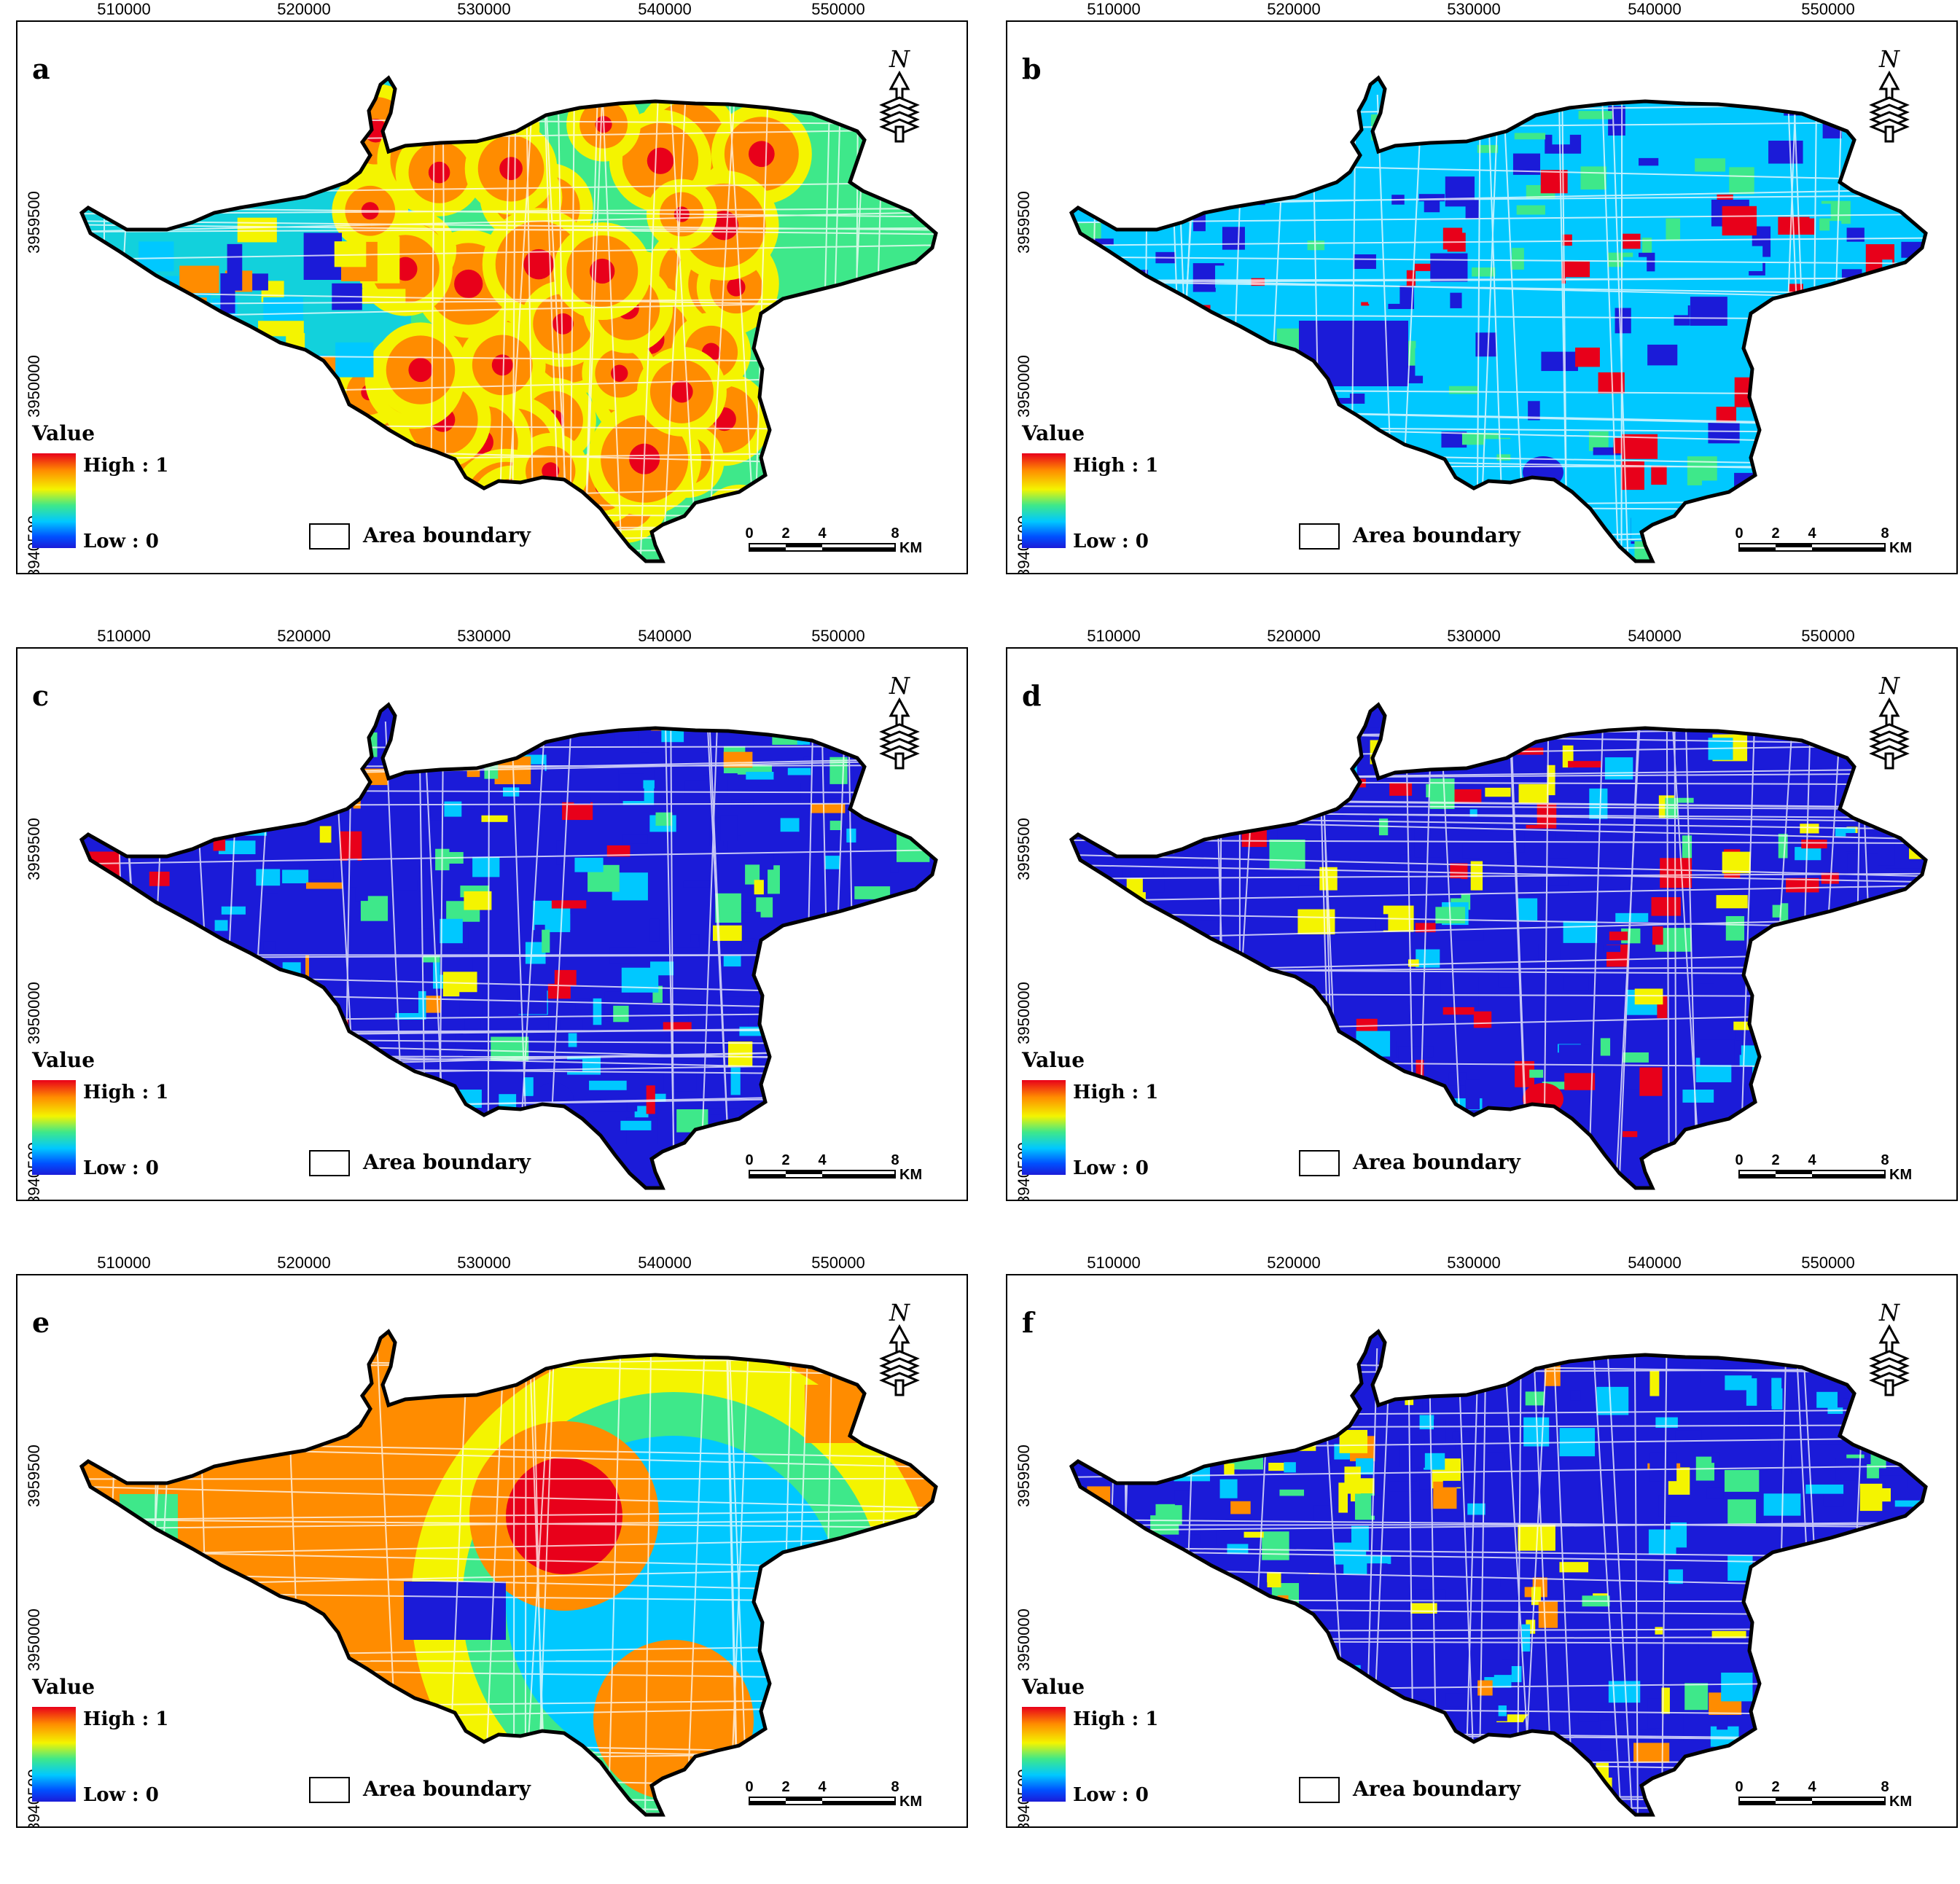 The image size is (1960, 1884). I want to click on boundary-legend-swatch, so click(1319, 1790).